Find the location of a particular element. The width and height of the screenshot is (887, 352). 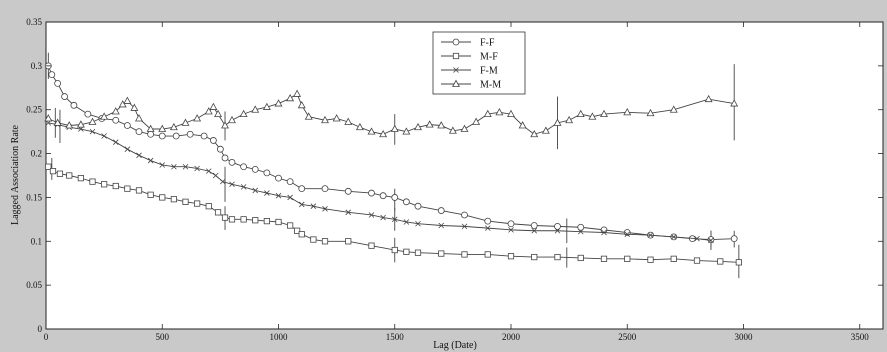

x-axis-label: Lag (Date) is located at coordinates (455, 345).